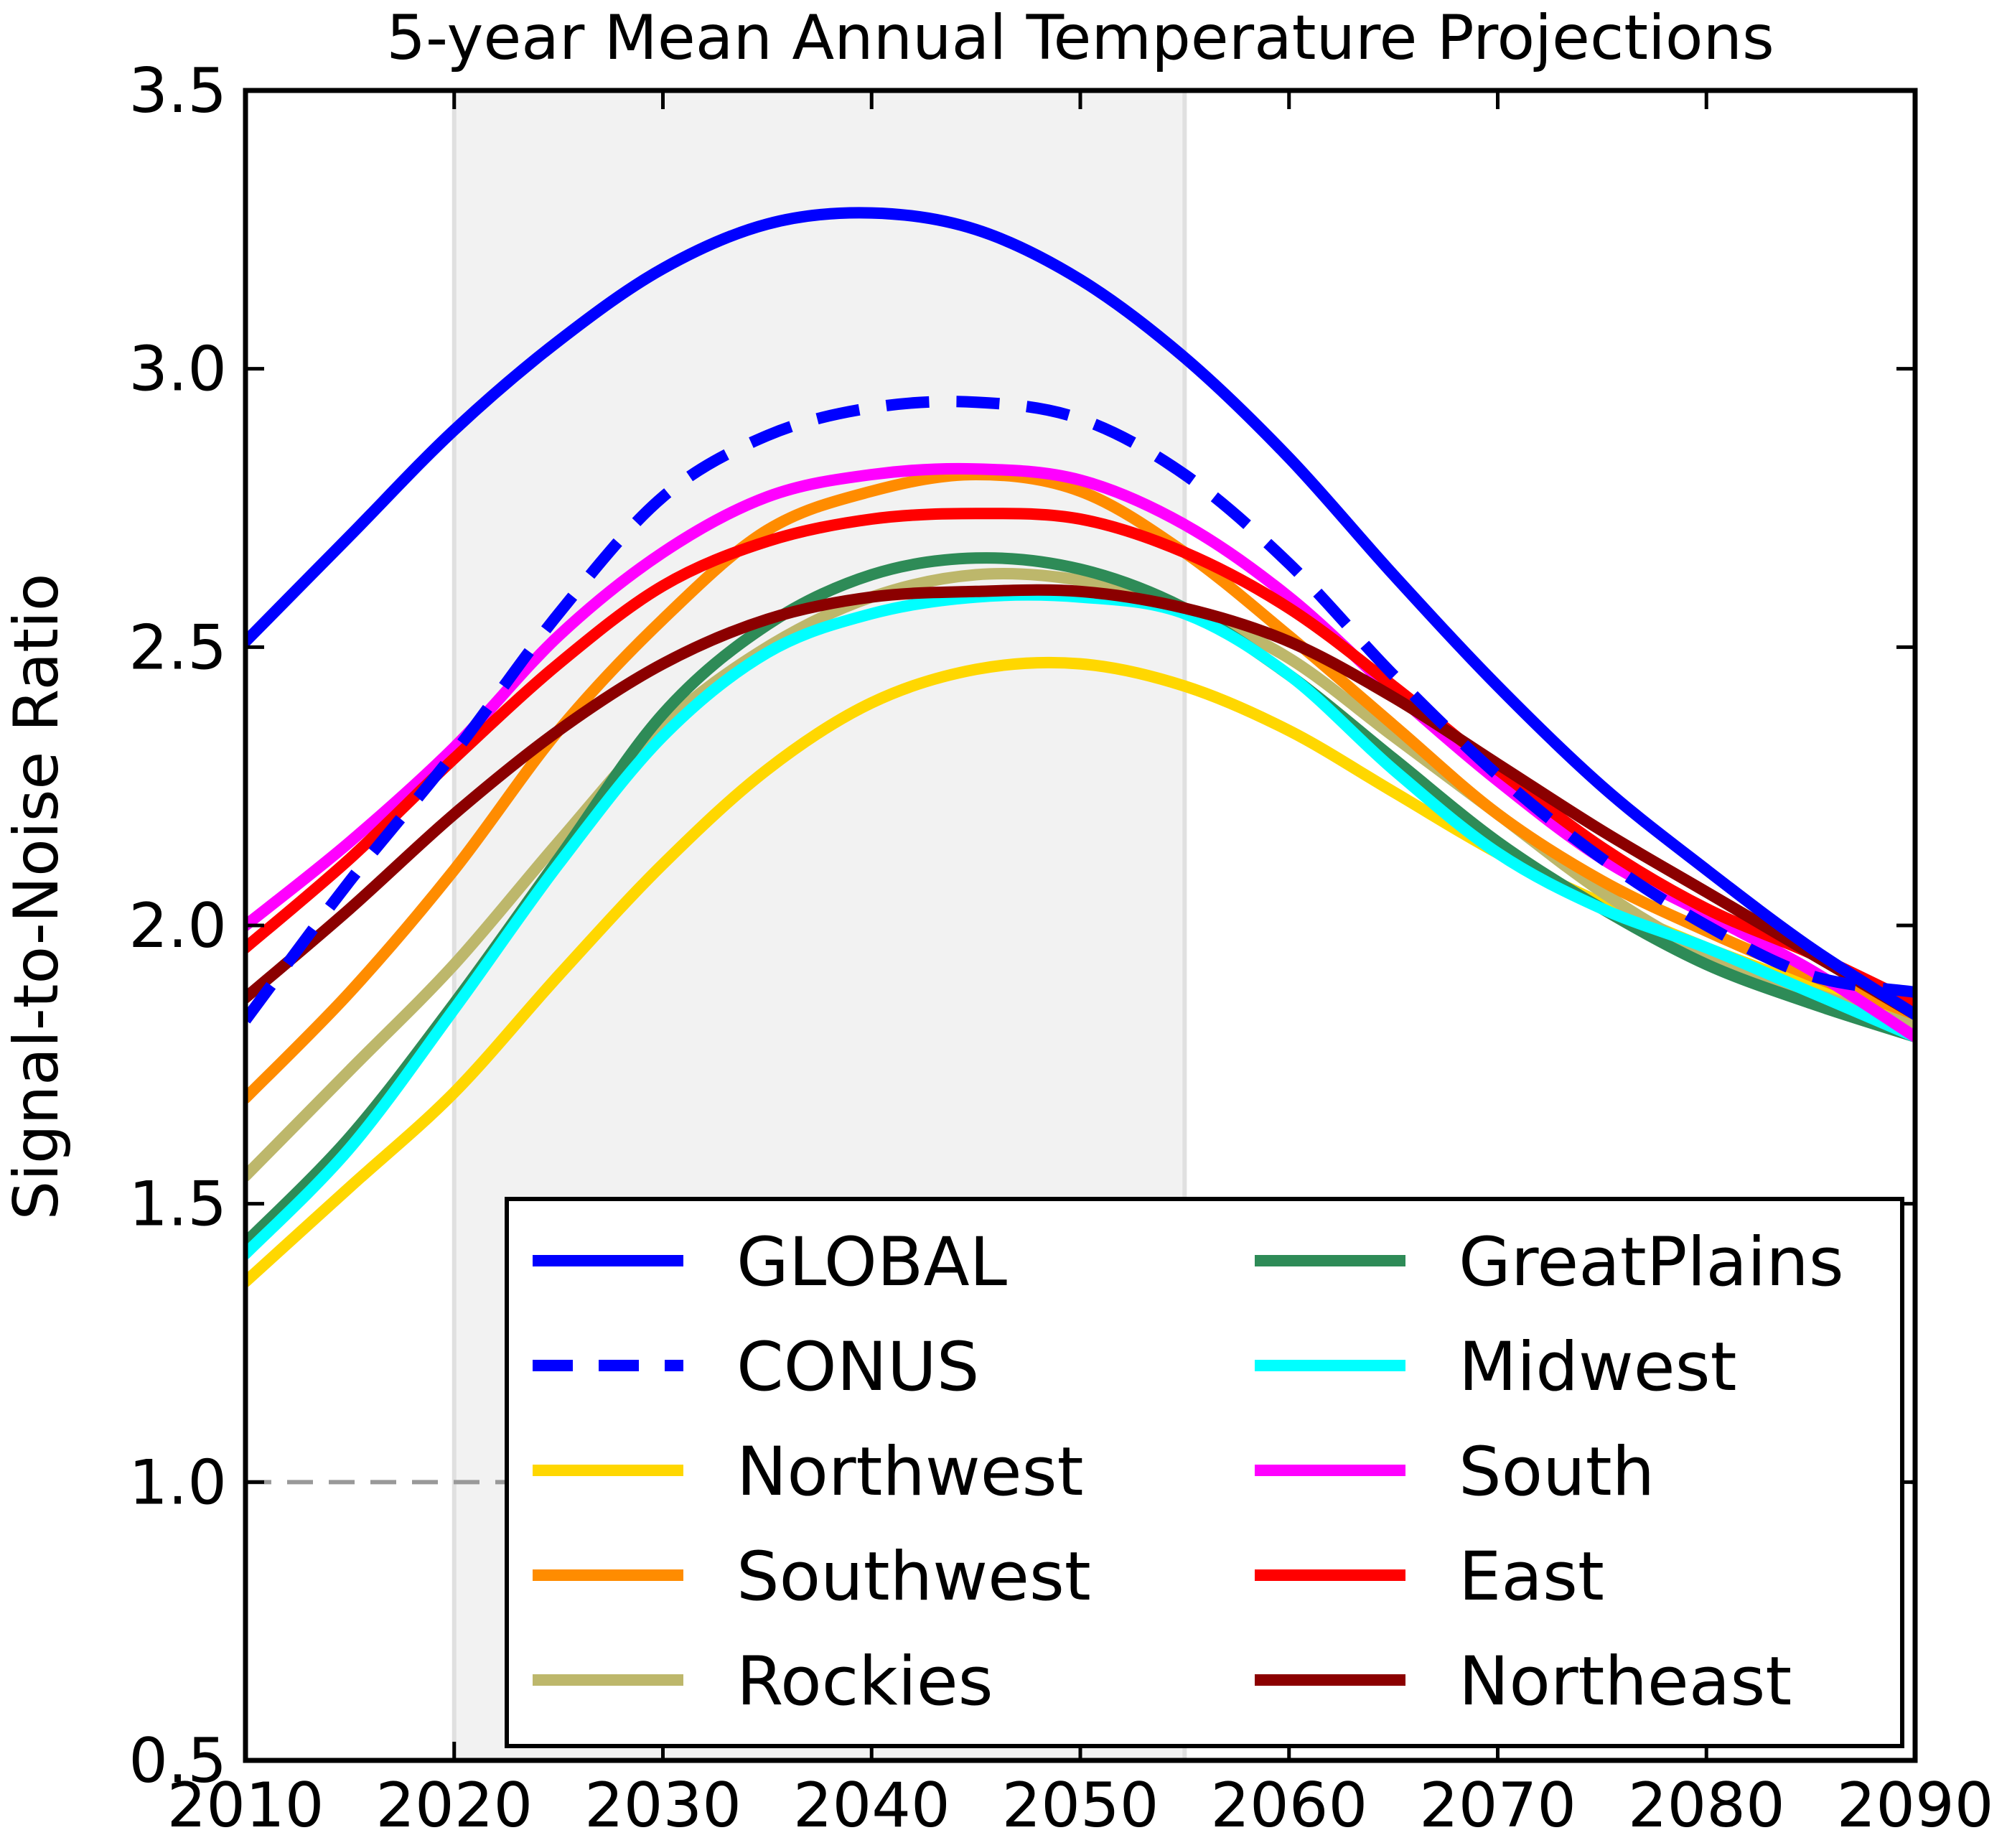 This screenshot has height=1848, width=2007. What do you see at coordinates (177, 647) in the screenshot?
I see `y-tick-label: 2.5` at bounding box center [177, 647].